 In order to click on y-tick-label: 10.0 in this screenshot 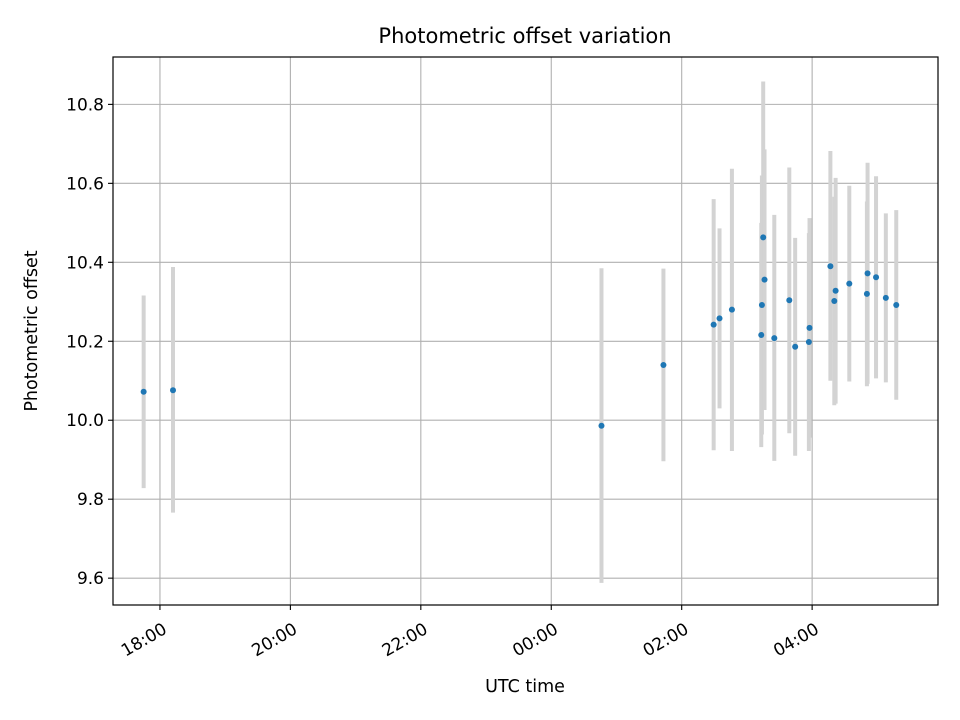, I will do `click(85, 421)`.